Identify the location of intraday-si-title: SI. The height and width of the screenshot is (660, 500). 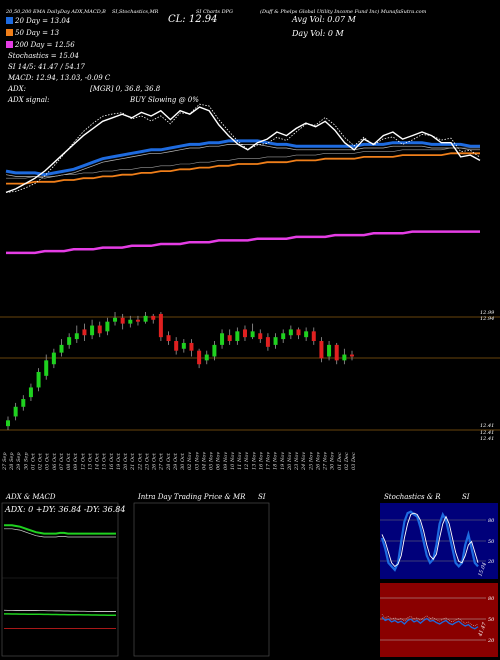
(262, 497).